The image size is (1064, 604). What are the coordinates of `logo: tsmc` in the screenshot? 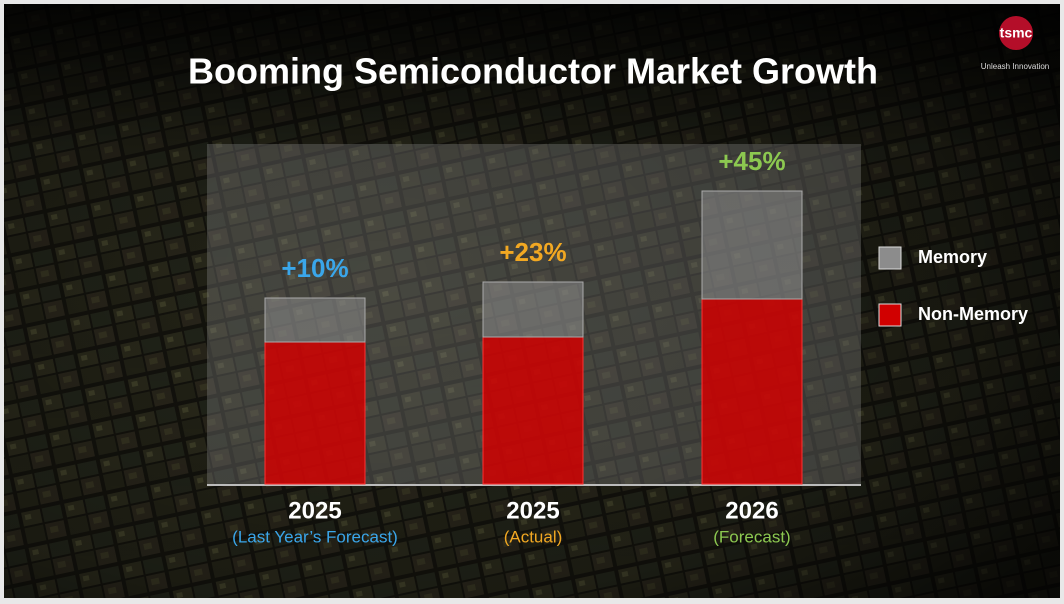 It's located at (1016, 33).